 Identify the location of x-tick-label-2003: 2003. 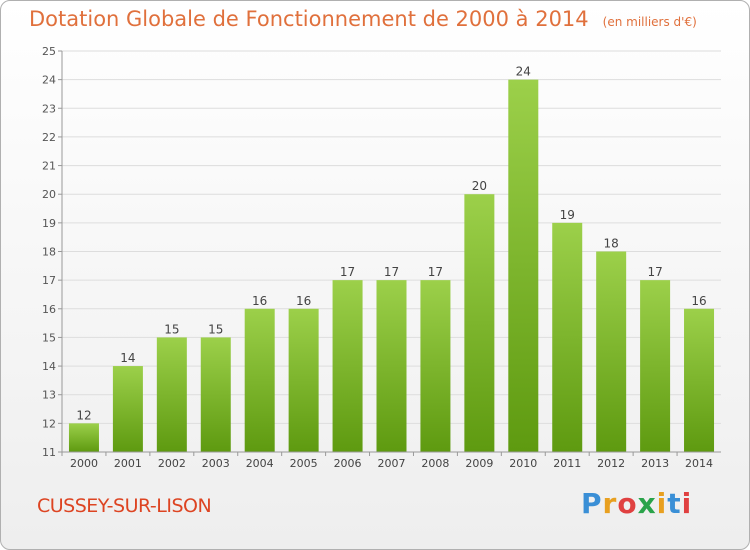
(216, 463).